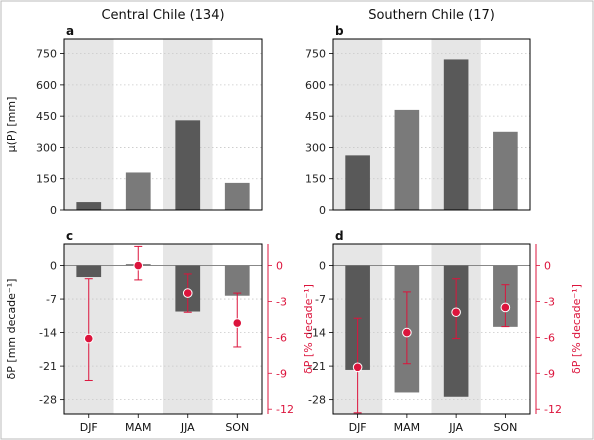 The width and height of the screenshot is (594, 440). I want to click on panel-letter: c, so click(69, 236).